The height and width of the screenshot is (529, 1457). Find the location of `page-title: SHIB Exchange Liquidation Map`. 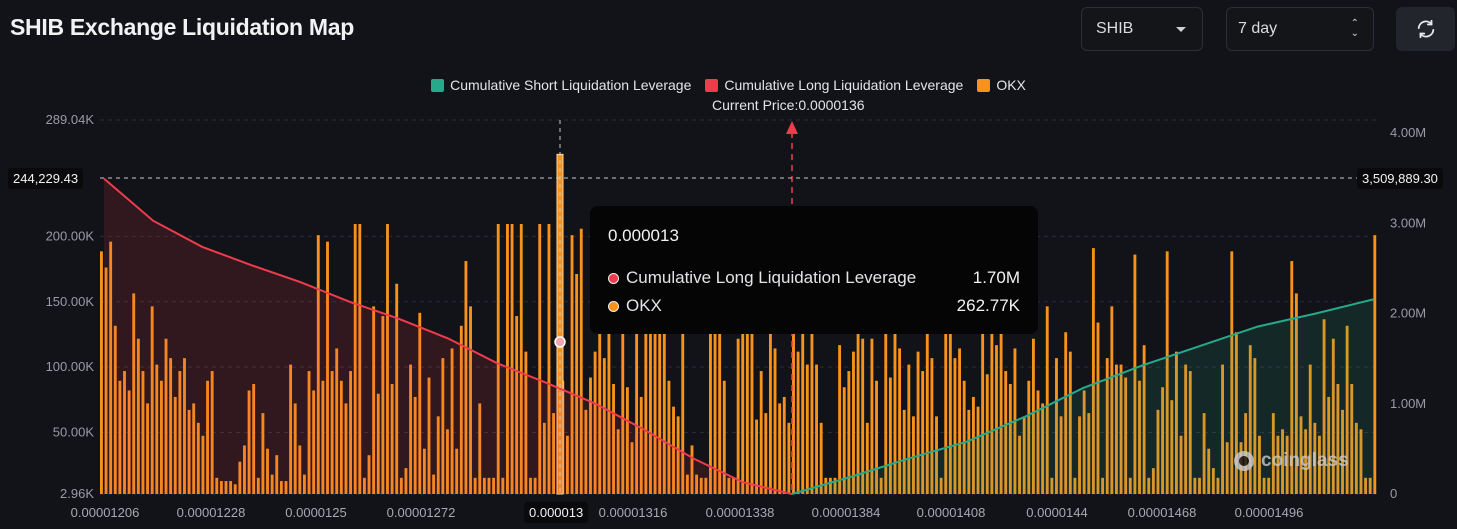

page-title: SHIB Exchange Liquidation Map is located at coordinates (182, 27).